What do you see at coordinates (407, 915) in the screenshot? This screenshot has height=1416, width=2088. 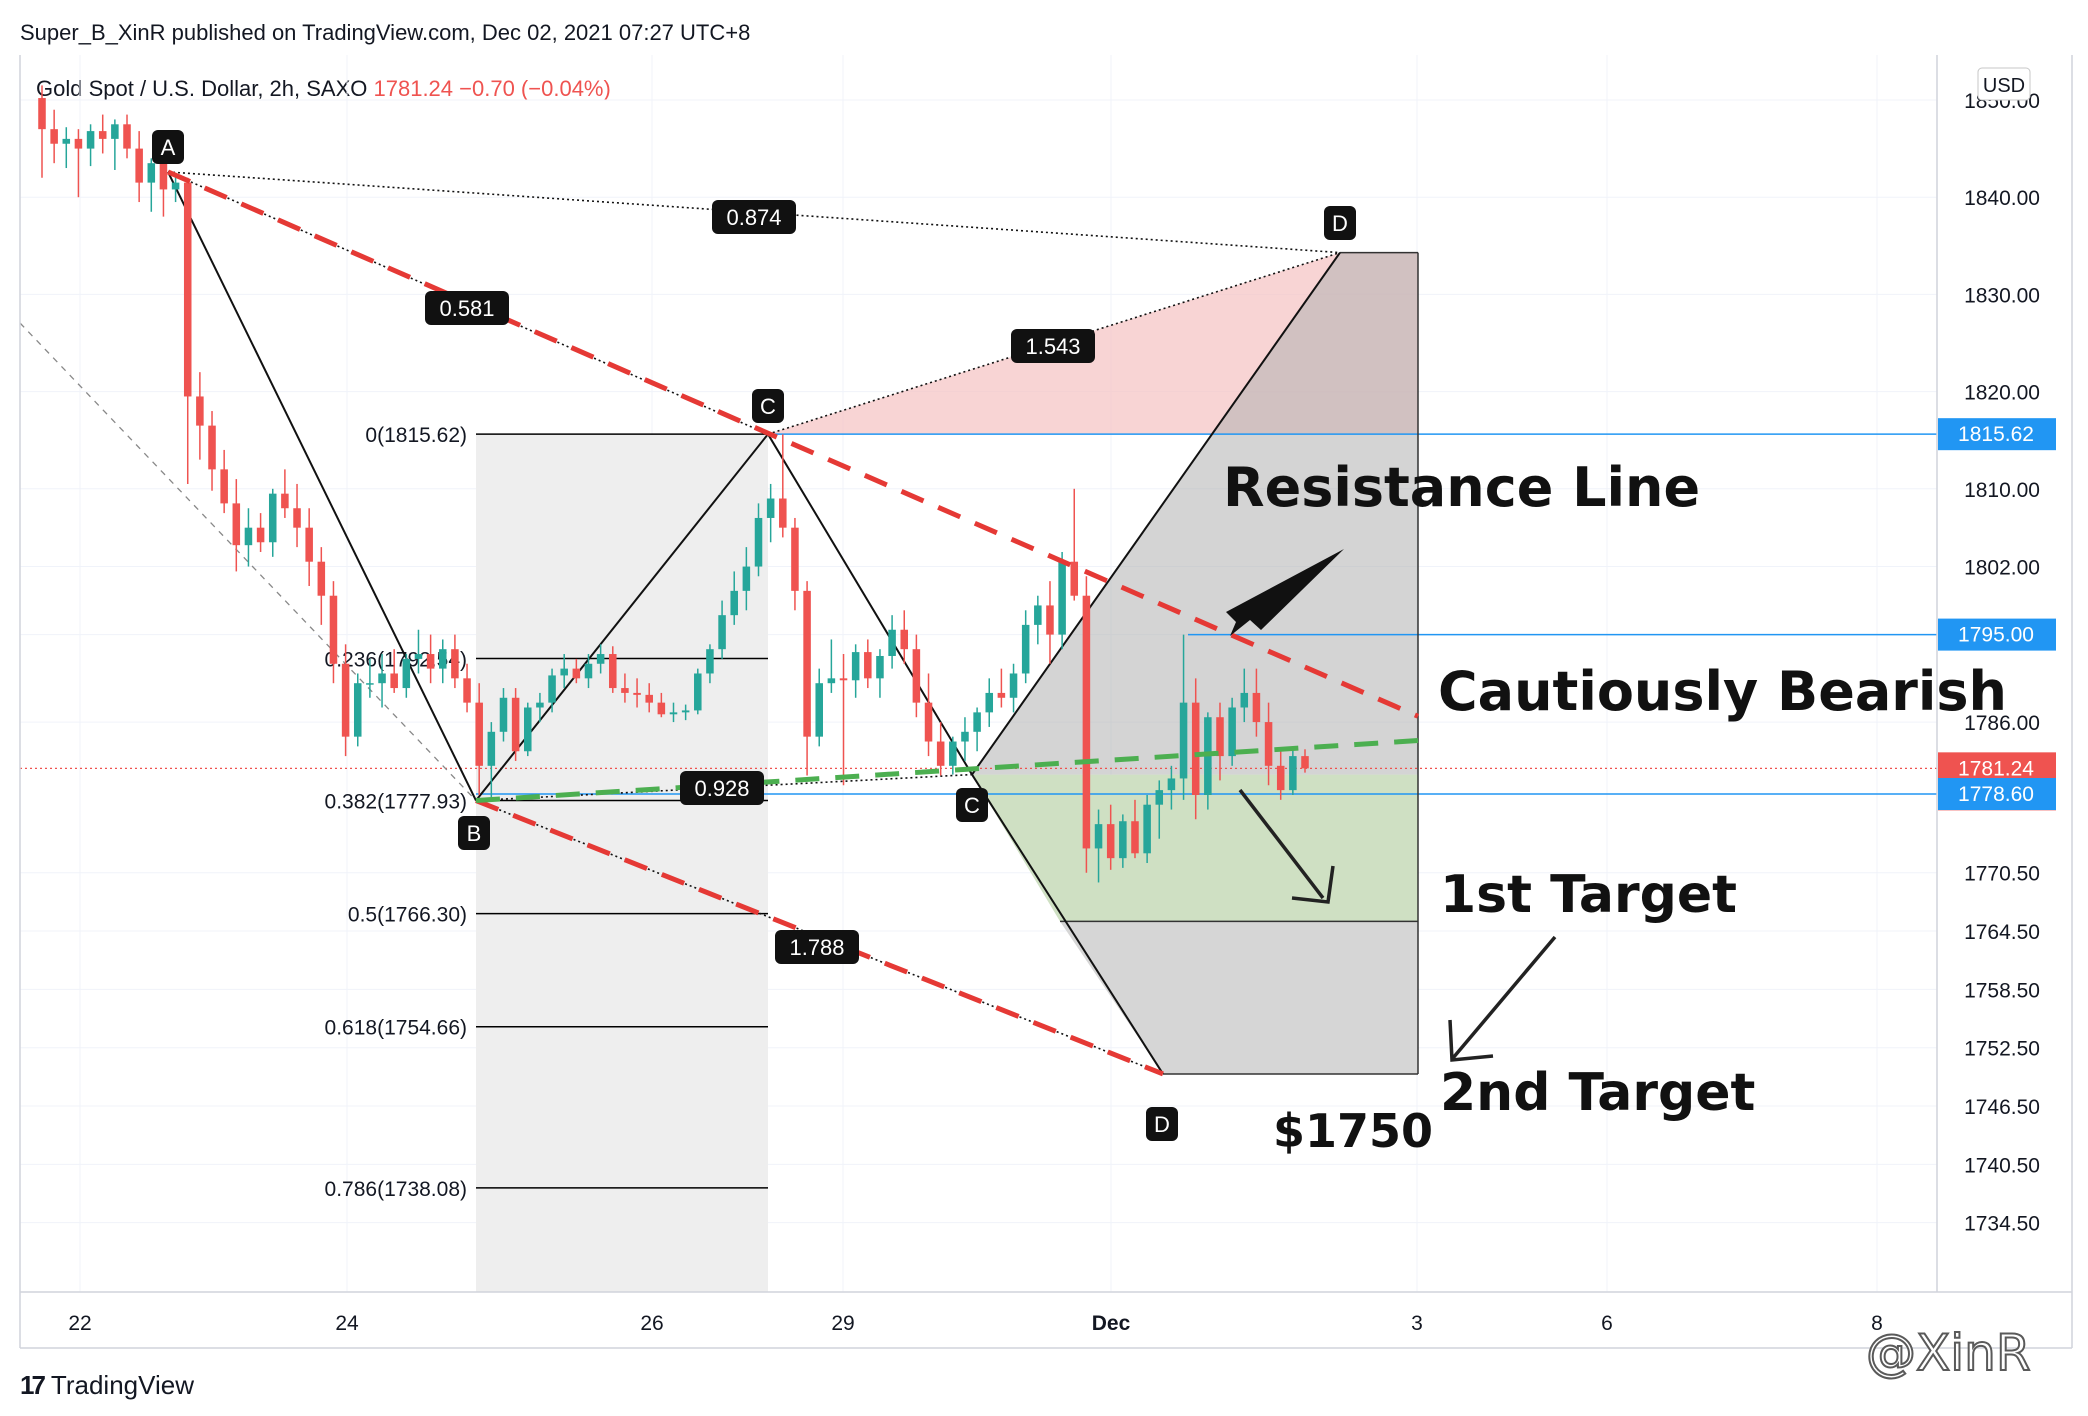 I see `fib-level-label: 0.5(1766.30)` at bounding box center [407, 915].